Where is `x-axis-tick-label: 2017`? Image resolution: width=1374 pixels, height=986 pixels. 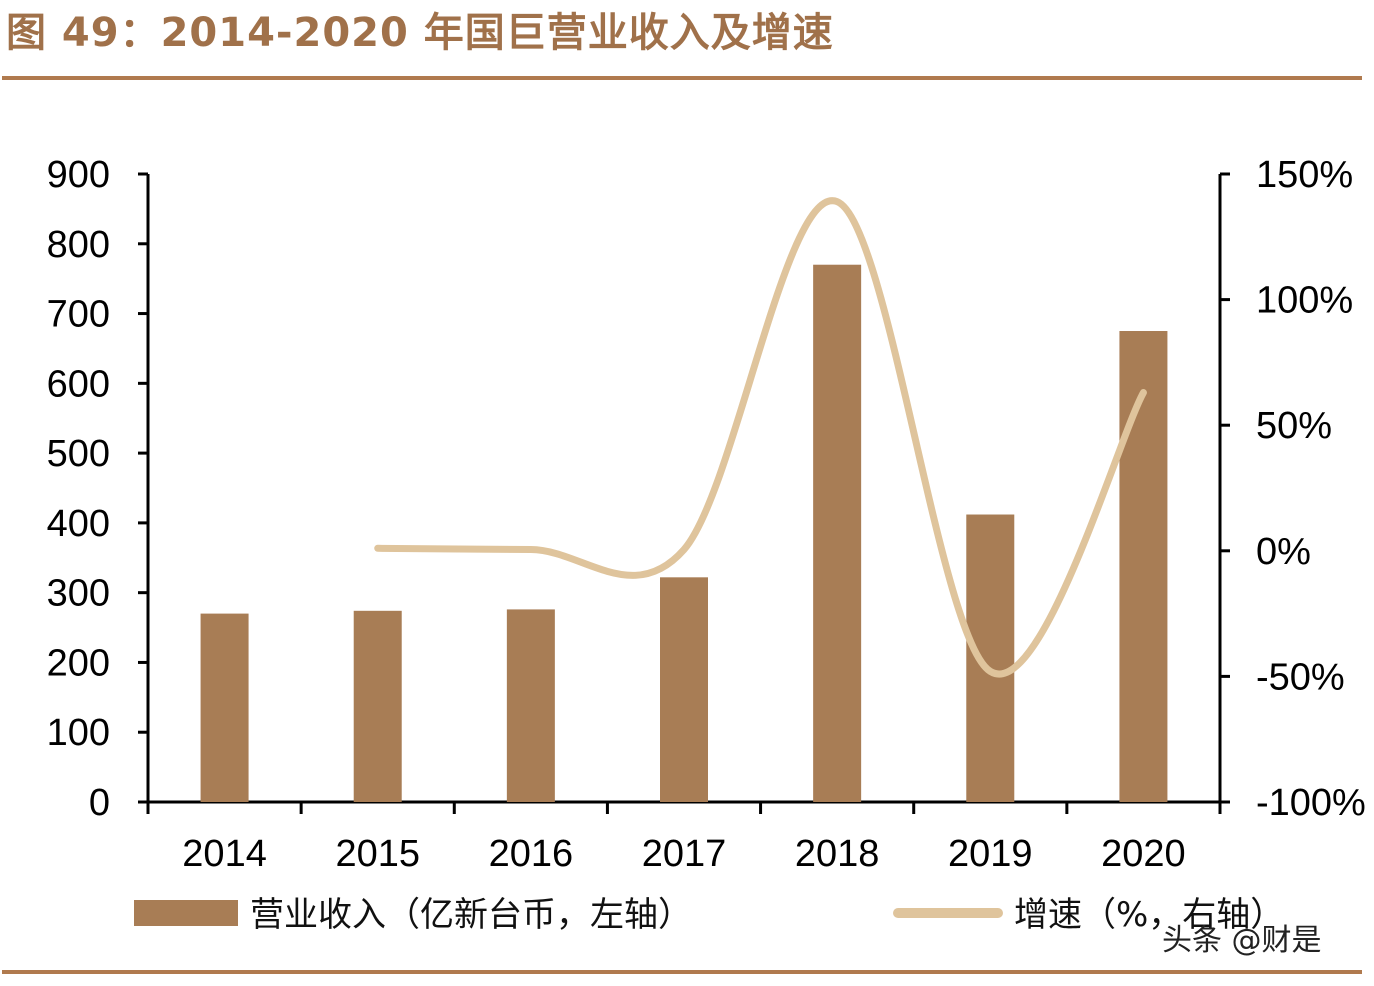 x-axis-tick-label: 2017 is located at coordinates (684, 854).